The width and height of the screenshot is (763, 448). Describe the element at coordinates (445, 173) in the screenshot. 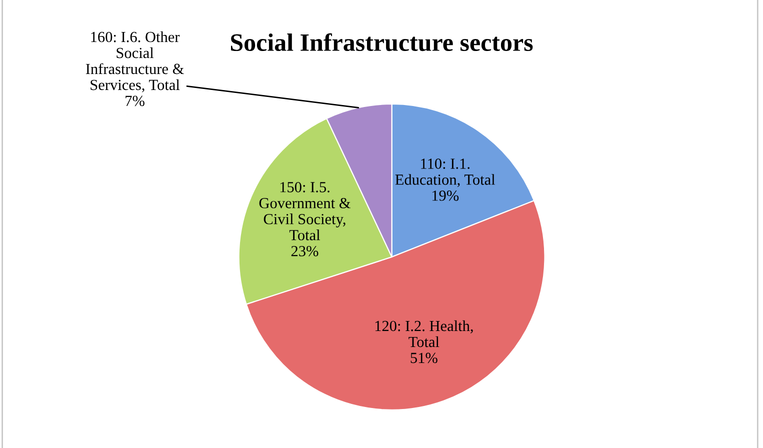

I see `slice-label: 110: I.1. Education, Total` at that location.